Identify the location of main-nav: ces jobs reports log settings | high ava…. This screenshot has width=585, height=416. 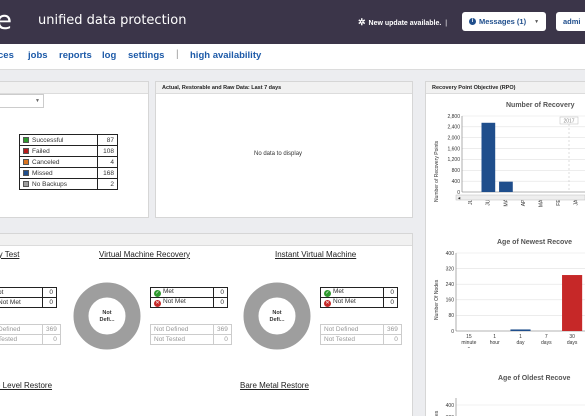
(292, 57).